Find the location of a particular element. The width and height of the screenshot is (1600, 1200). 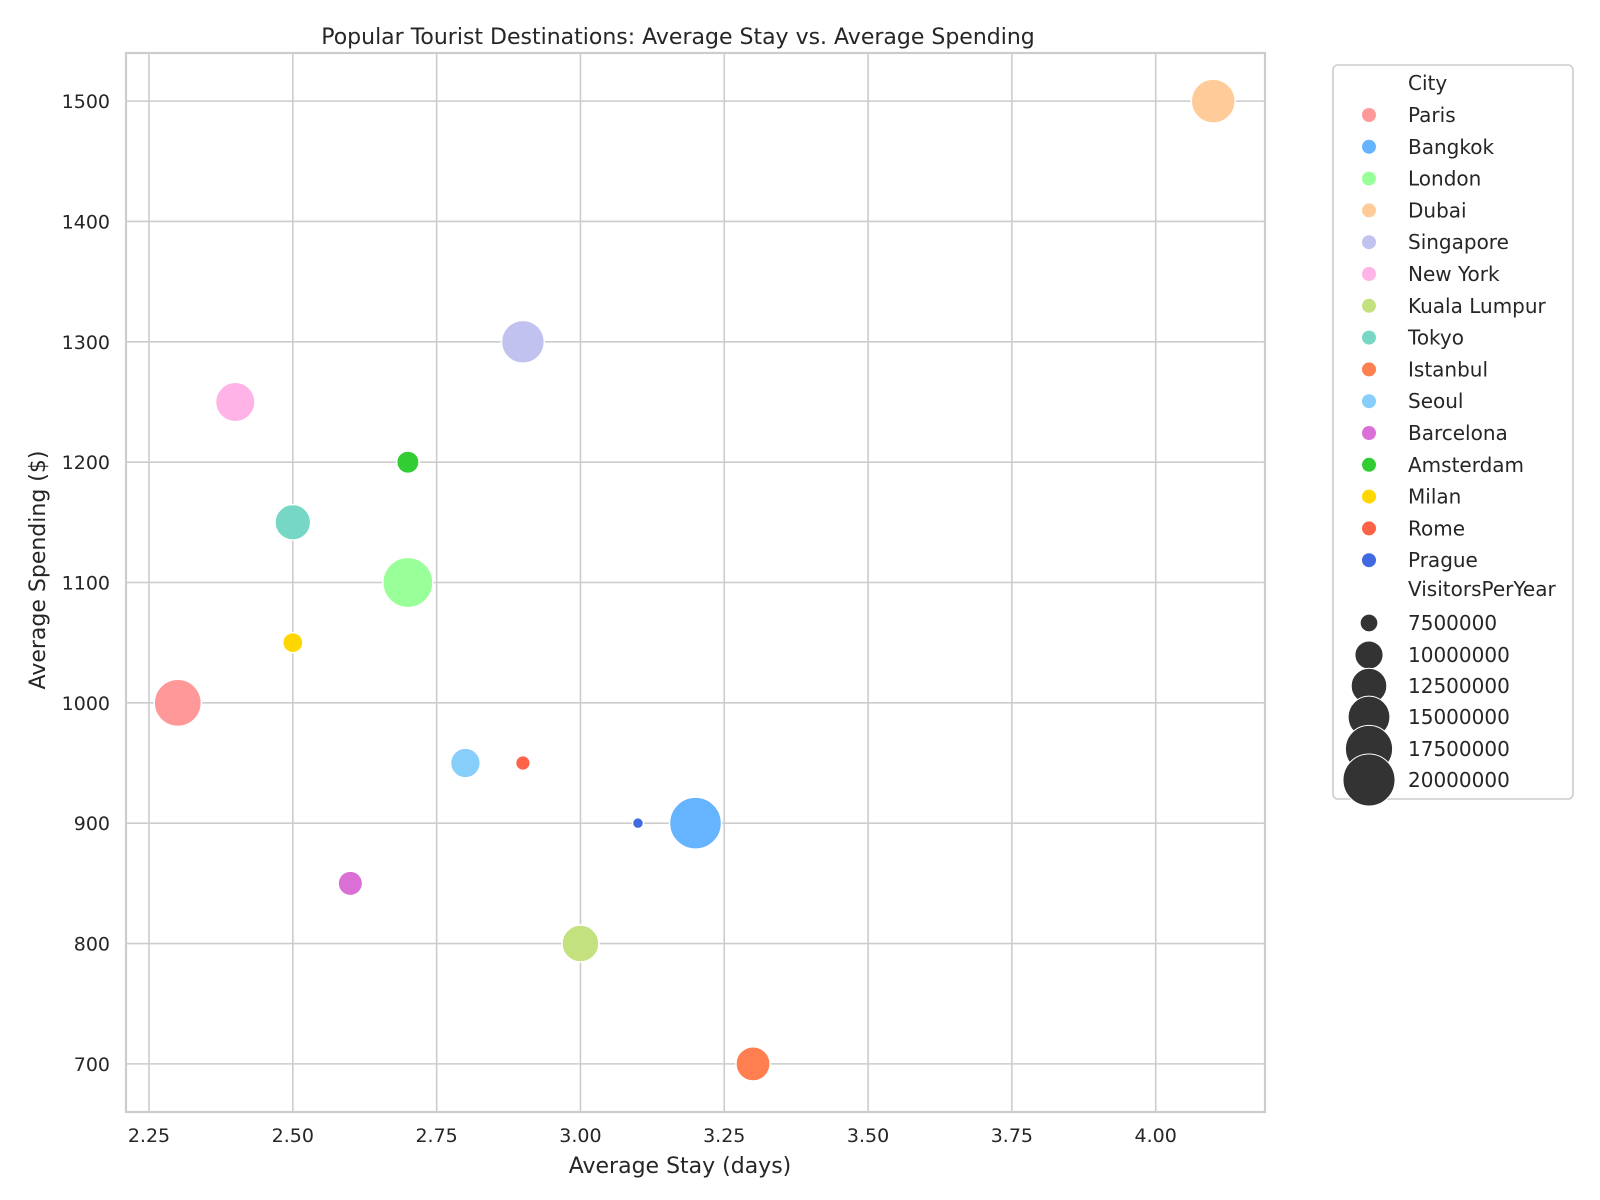

legend-size-label: 12500000 is located at coordinates (1459, 686).